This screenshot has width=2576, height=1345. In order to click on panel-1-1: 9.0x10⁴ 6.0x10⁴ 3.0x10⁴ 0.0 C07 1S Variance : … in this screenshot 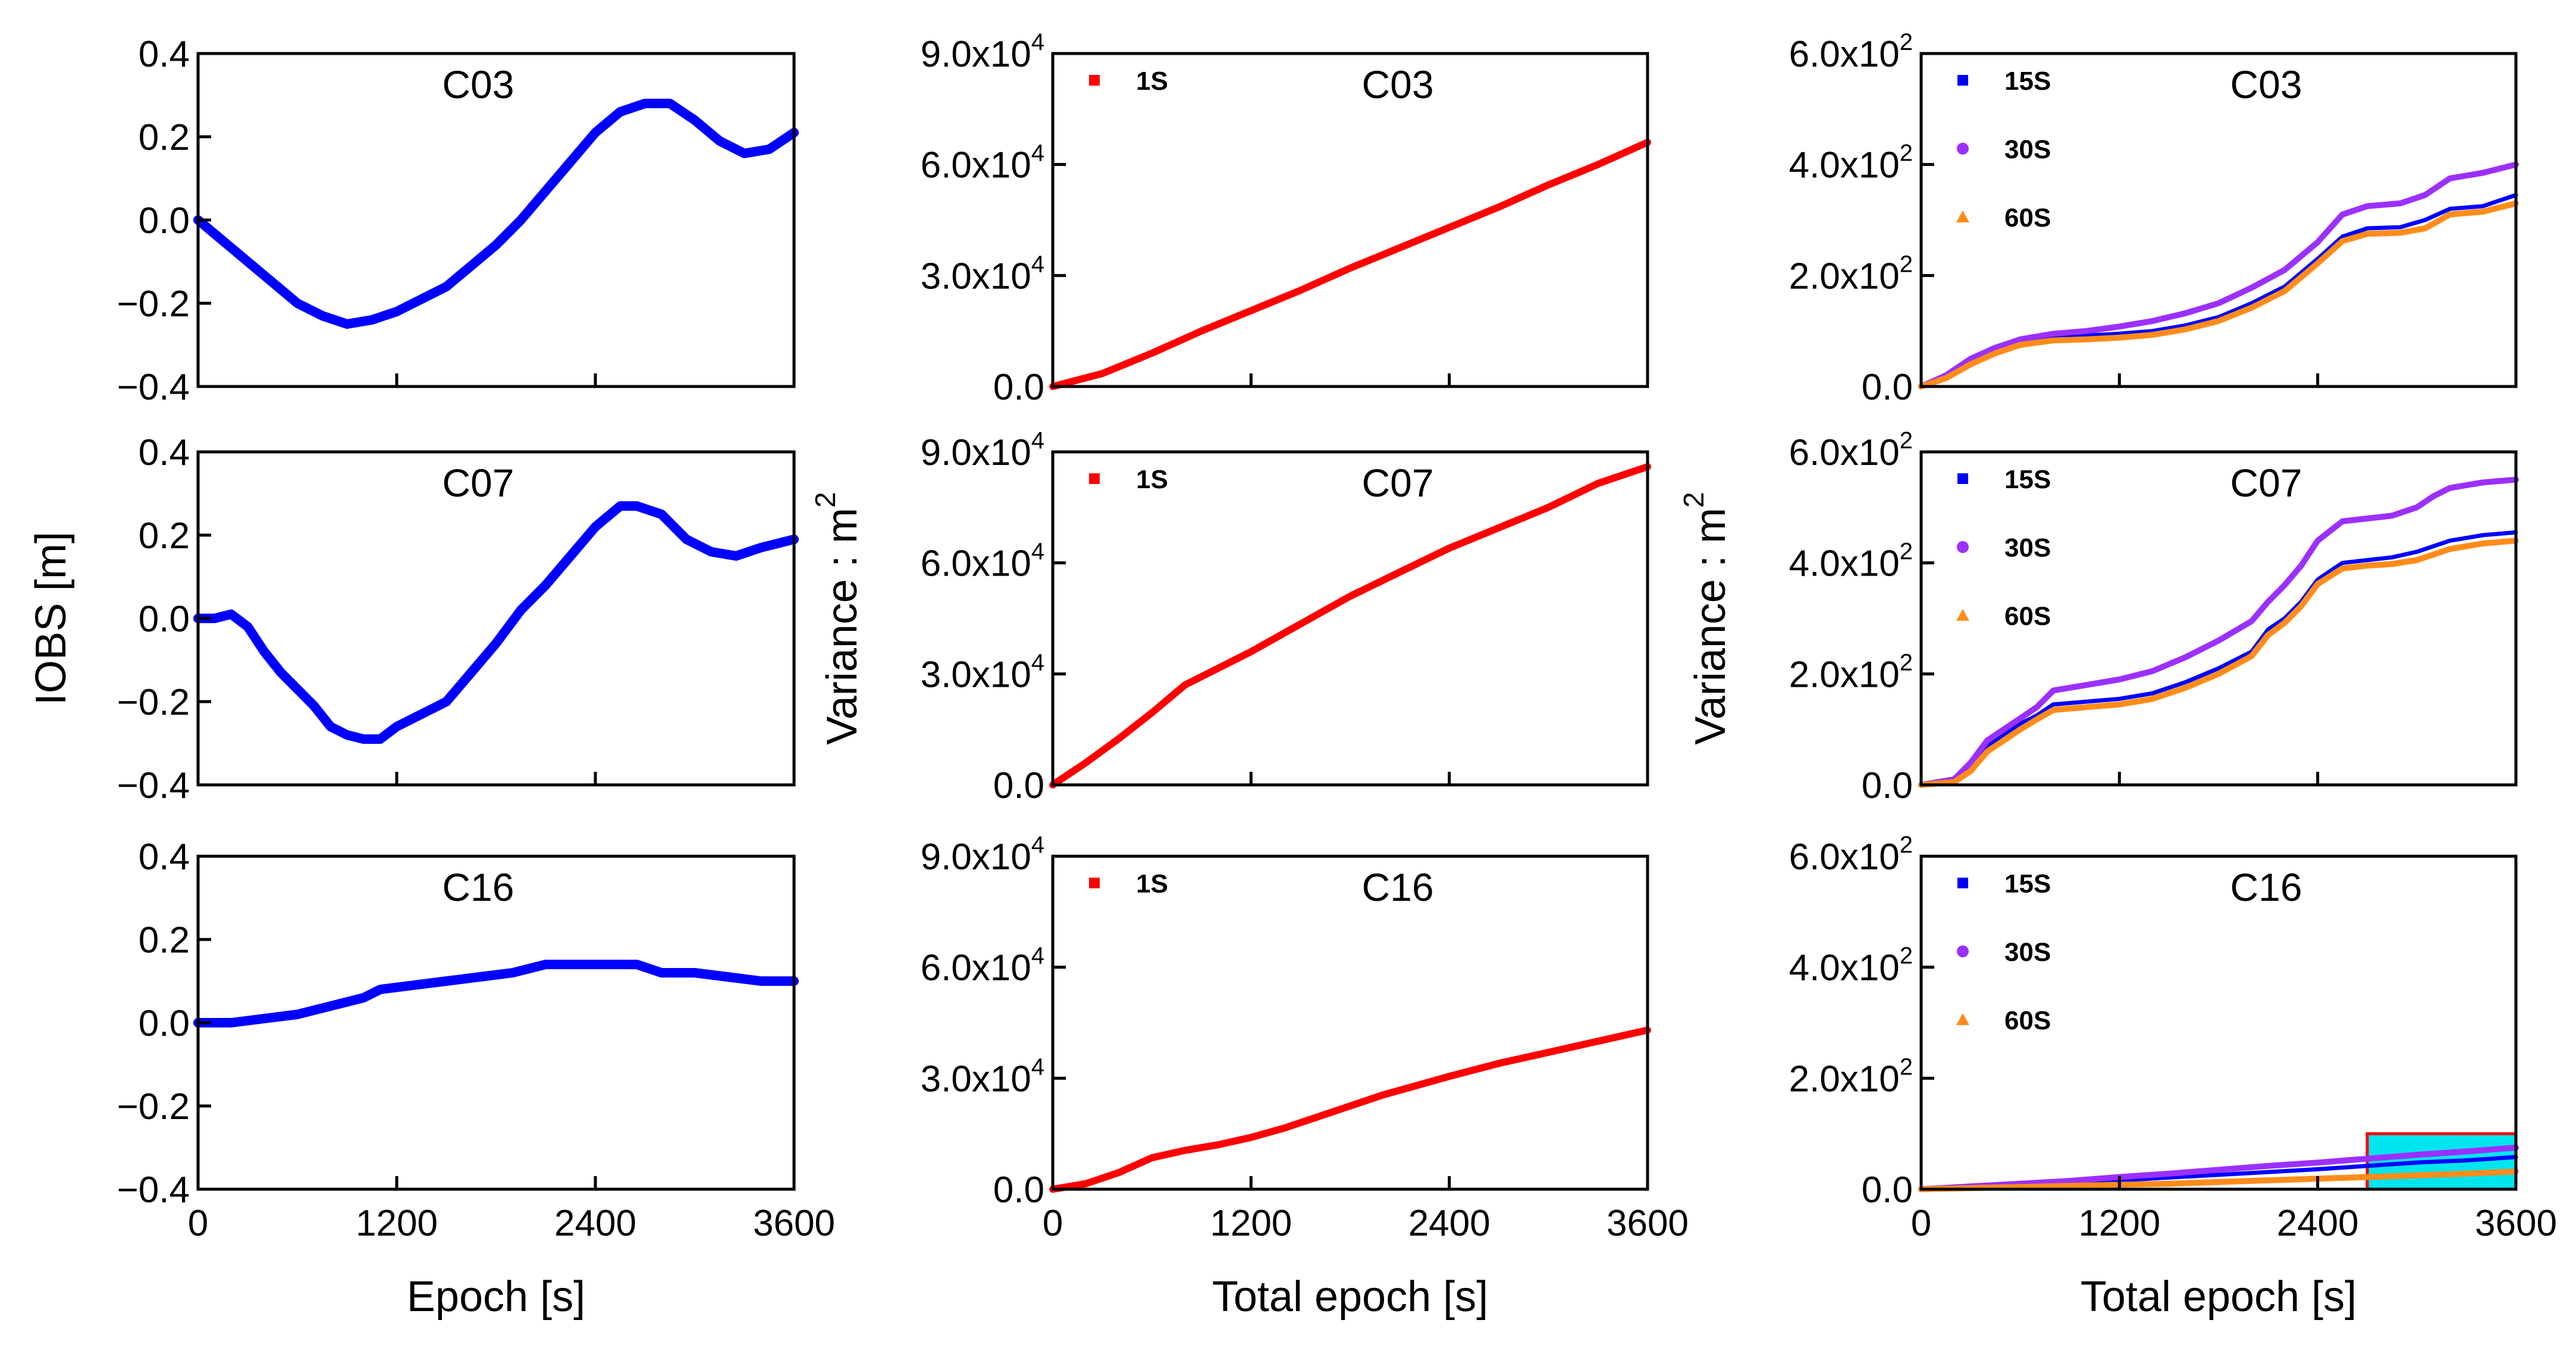, I will do `click(1230, 617)`.